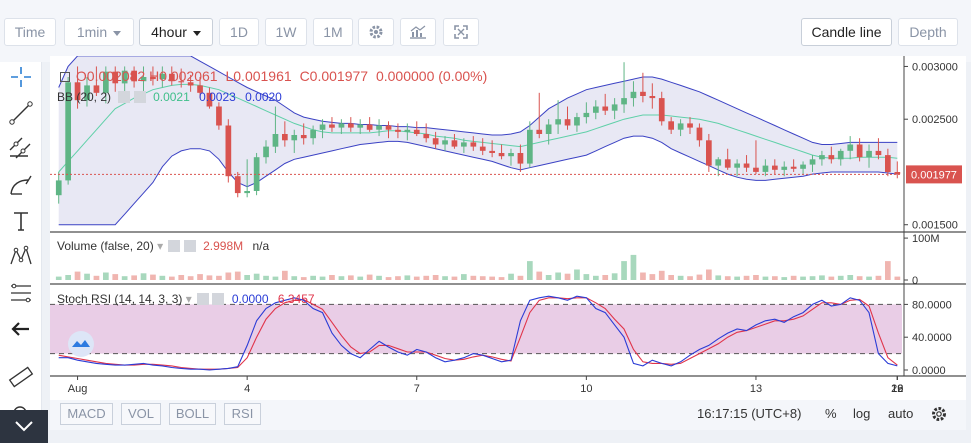 Image resolution: width=971 pixels, height=443 pixels. What do you see at coordinates (932, 338) in the screenshot?
I see `stoch-tick-label: 40.0000` at bounding box center [932, 338].